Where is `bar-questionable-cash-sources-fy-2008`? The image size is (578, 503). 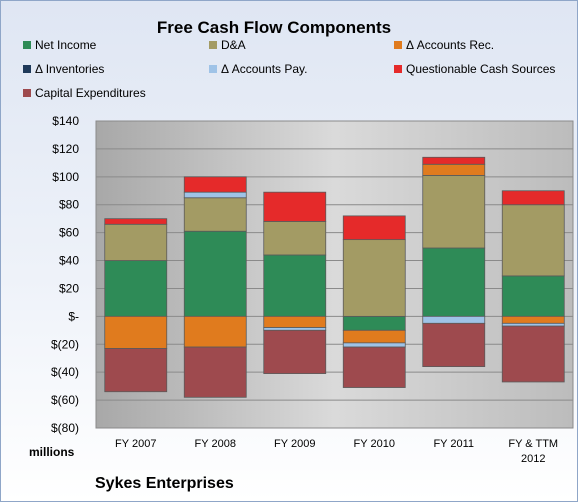 bar-questionable-cash-sources-fy-2008 is located at coordinates (215, 184).